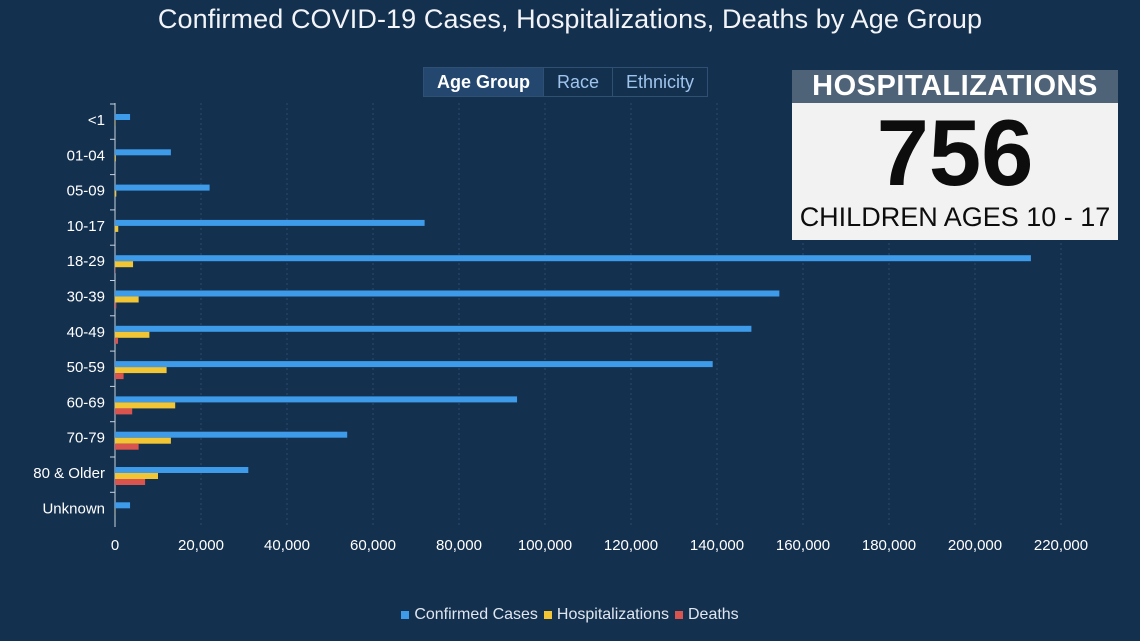 This screenshot has height=641, width=1140. Describe the element at coordinates (717, 545) in the screenshot. I see `x-tick-label: 140,000` at that location.